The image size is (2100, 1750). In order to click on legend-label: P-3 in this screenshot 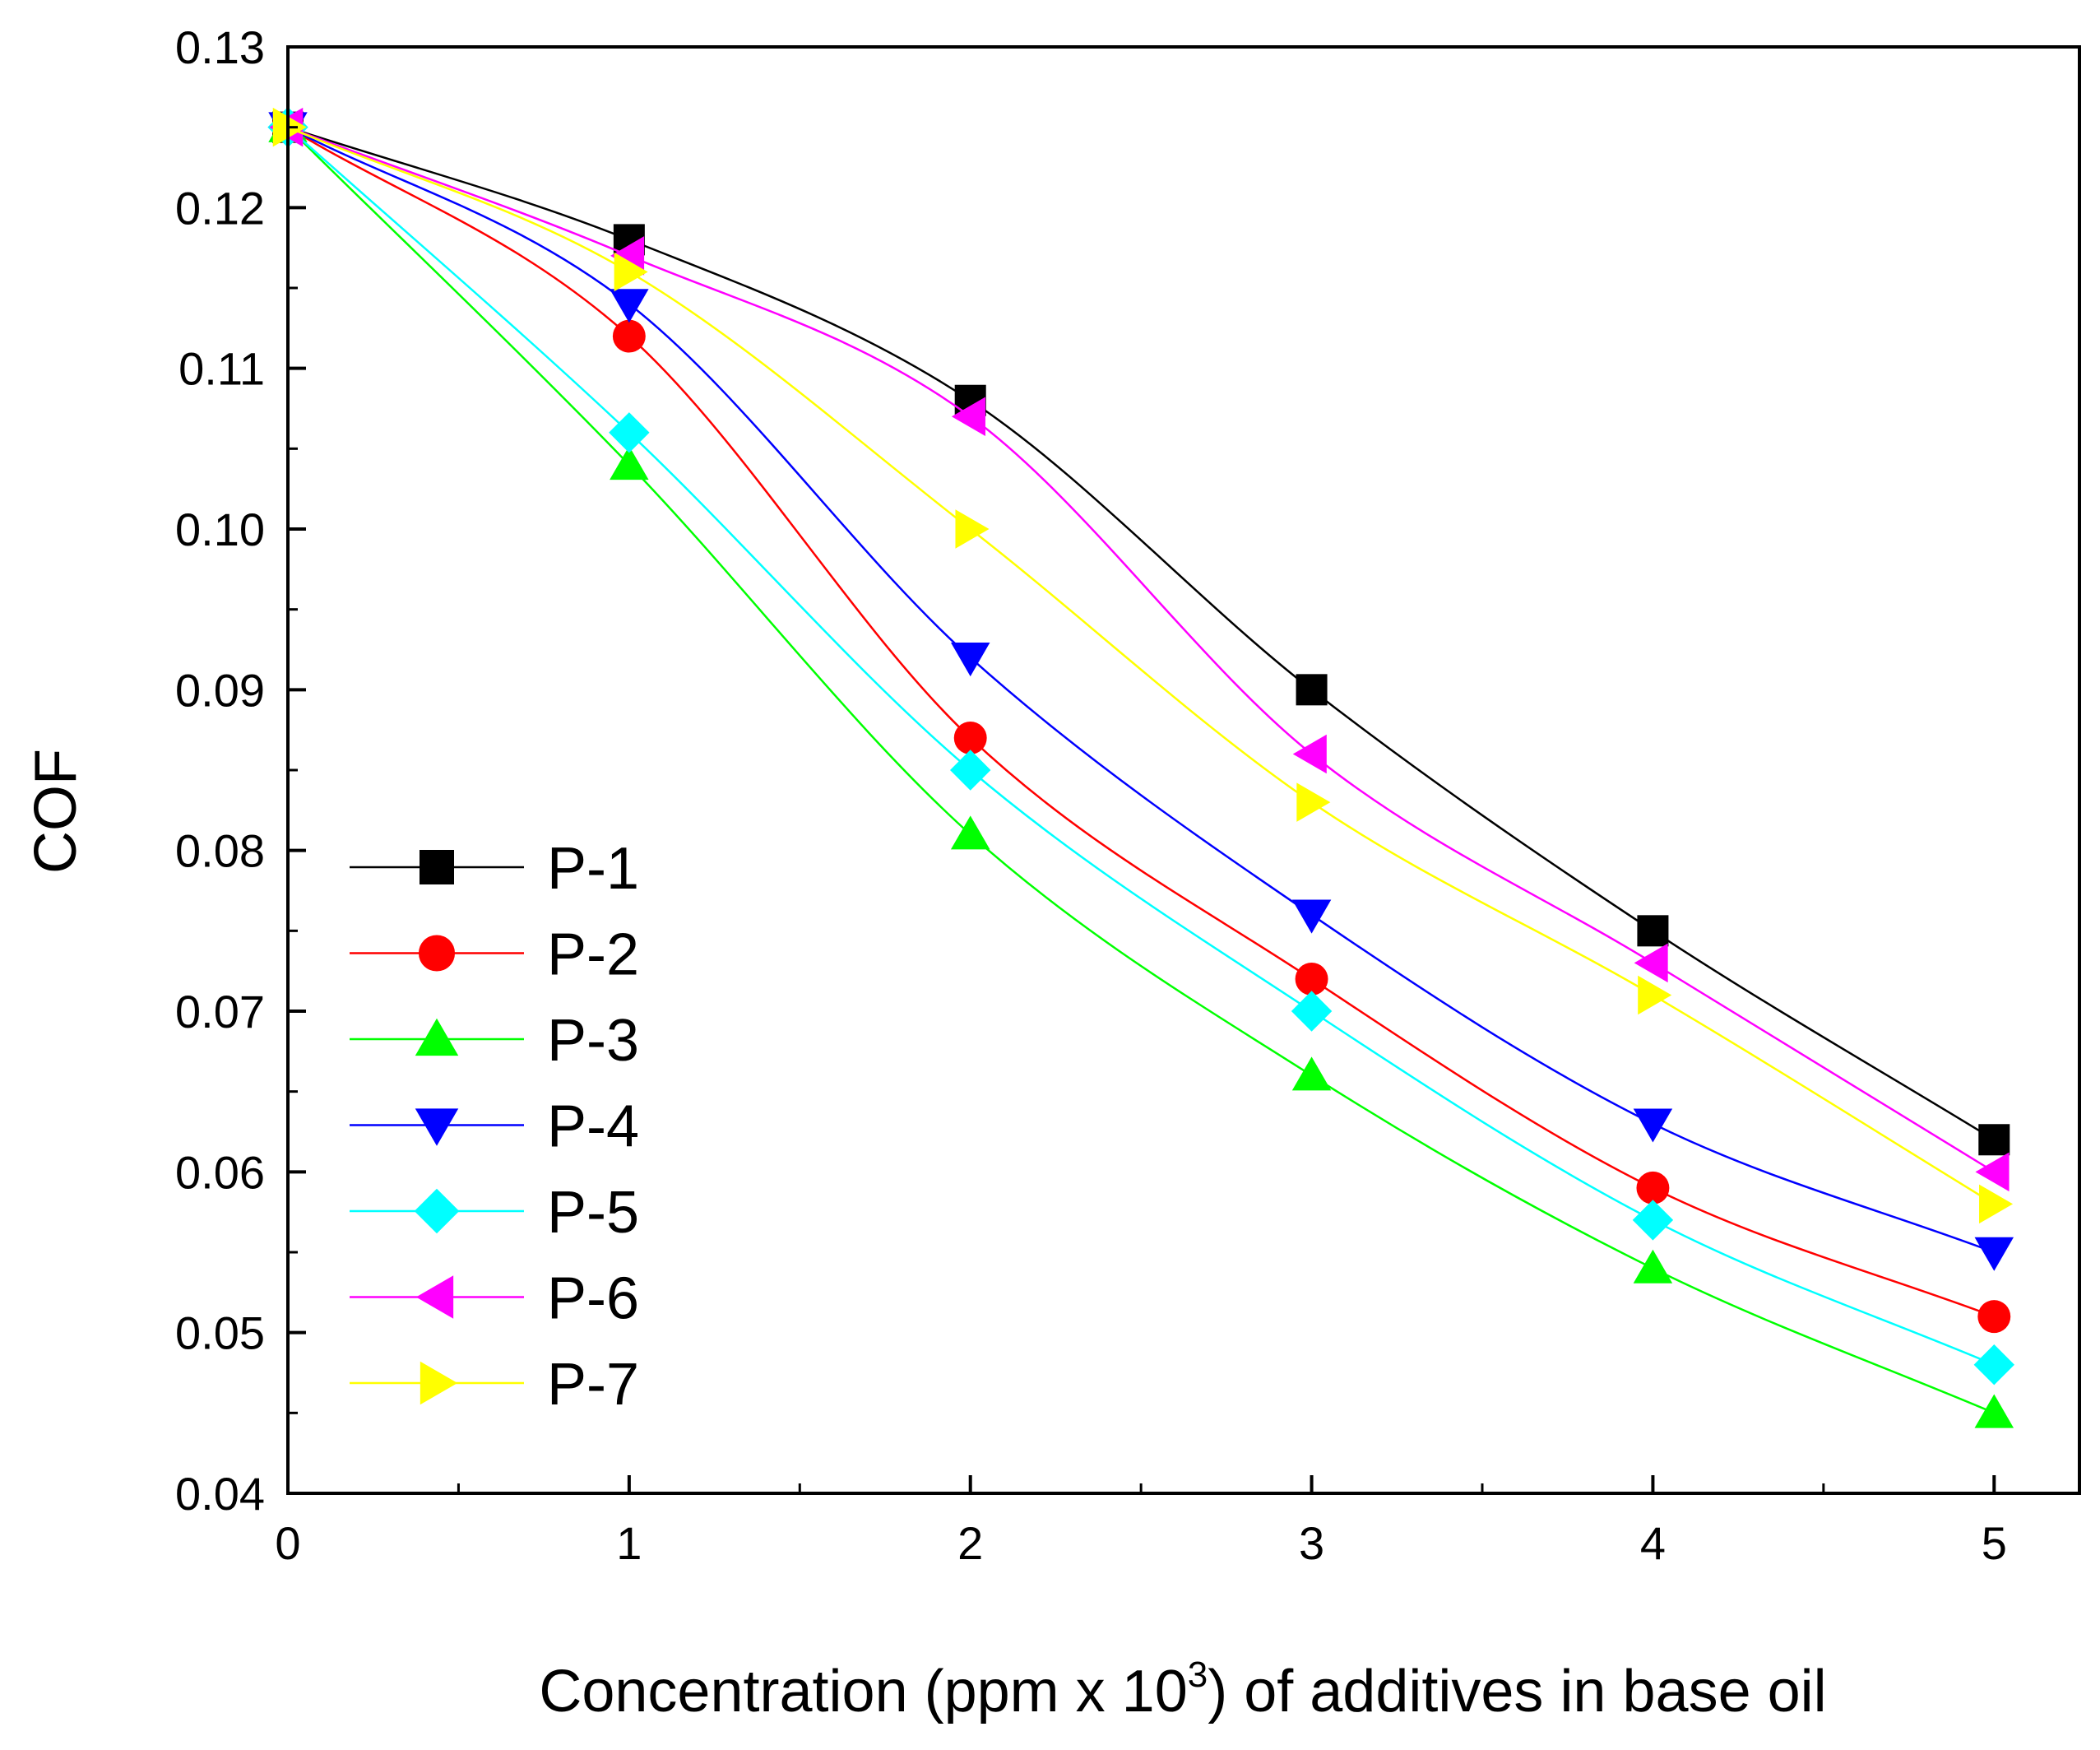, I will do `click(593, 1041)`.